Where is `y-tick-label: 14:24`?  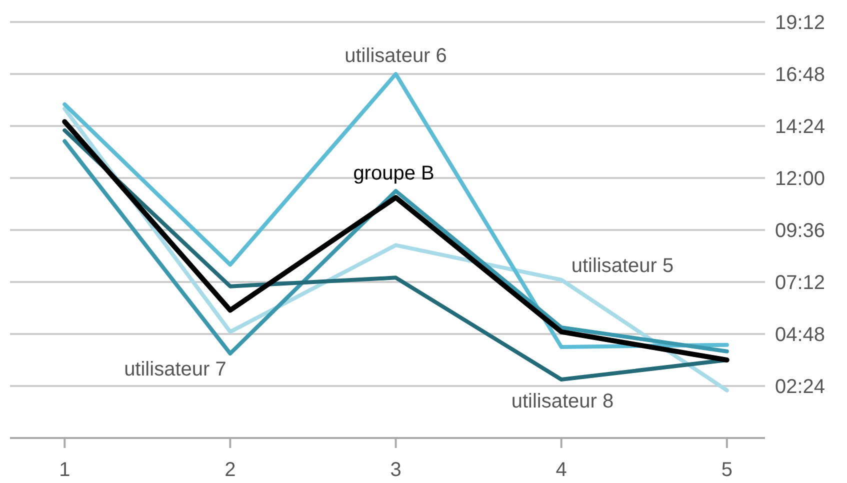 y-tick-label: 14:24 is located at coordinates (800, 127).